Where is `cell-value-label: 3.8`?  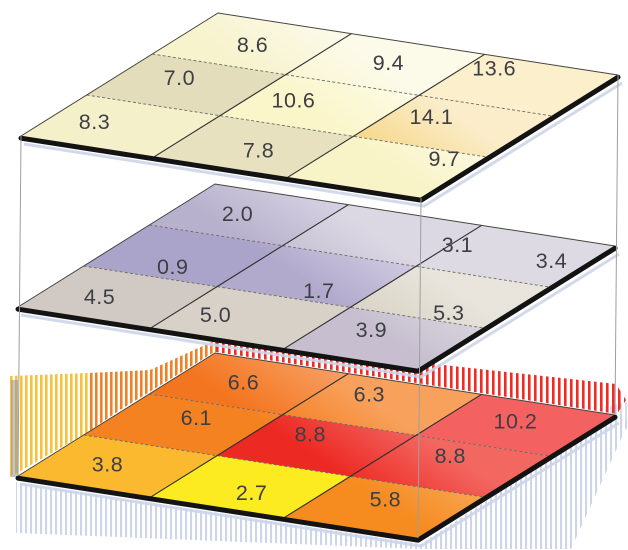
cell-value-label: 3.8 is located at coordinates (107, 464).